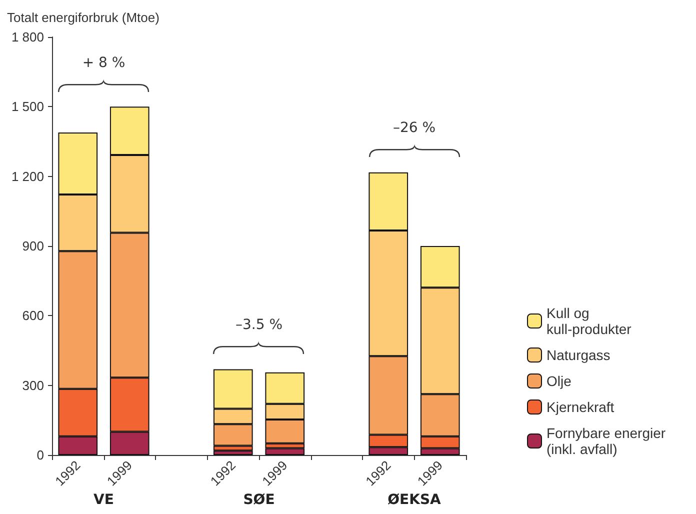 The width and height of the screenshot is (696, 514). I want to click on text: ØEKSA, so click(414, 500).